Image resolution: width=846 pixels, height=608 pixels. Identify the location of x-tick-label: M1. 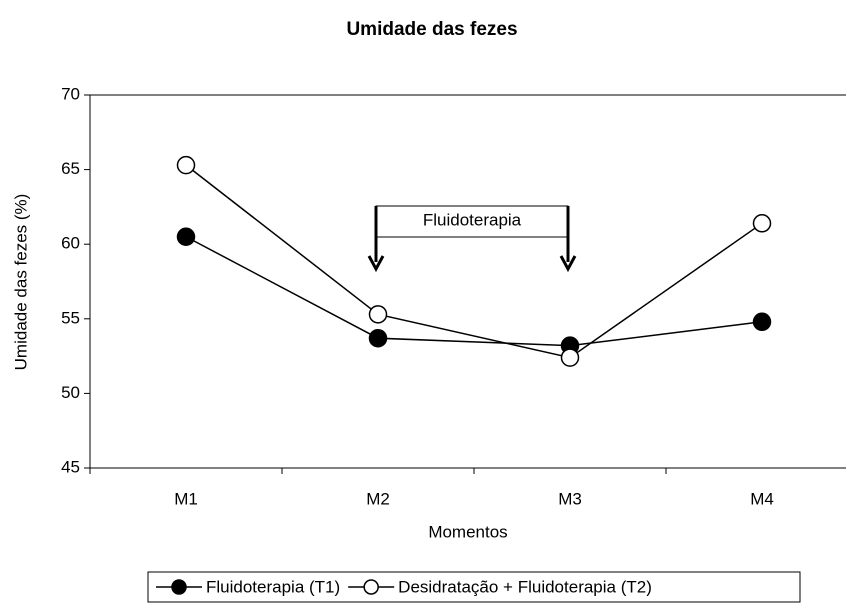
(186, 498).